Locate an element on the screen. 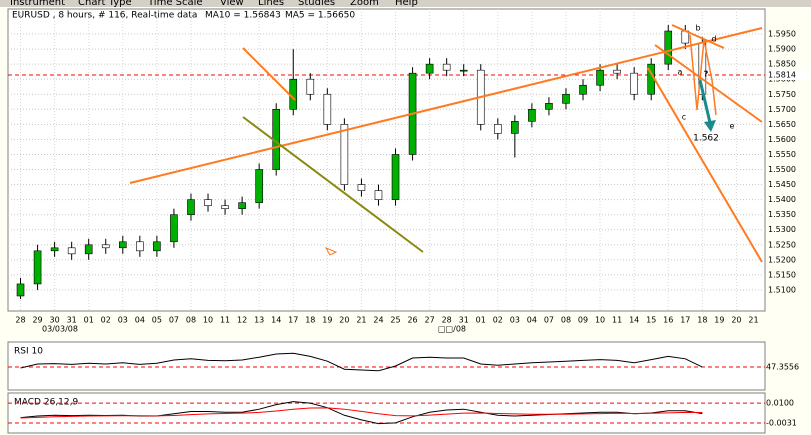  menu-item: Chart Type is located at coordinates (105, 4).